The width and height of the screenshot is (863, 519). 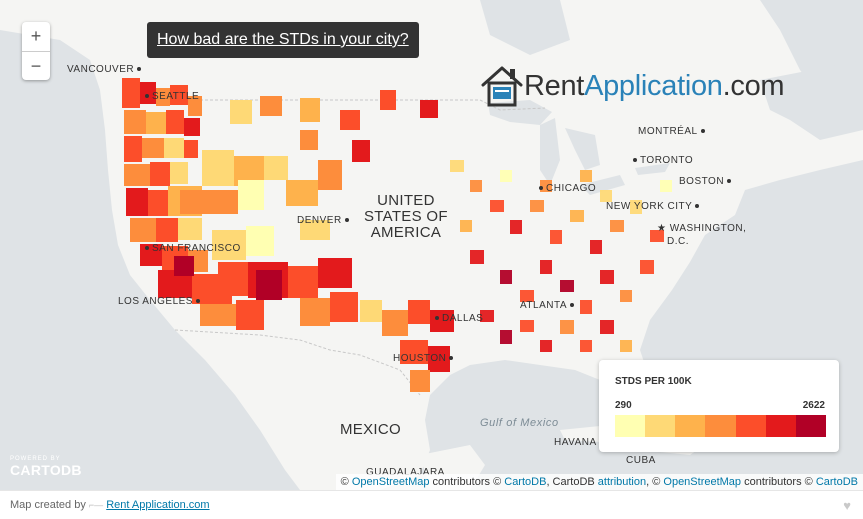 I want to click on label-seattle-text: SEATTLE, so click(x=176, y=96).